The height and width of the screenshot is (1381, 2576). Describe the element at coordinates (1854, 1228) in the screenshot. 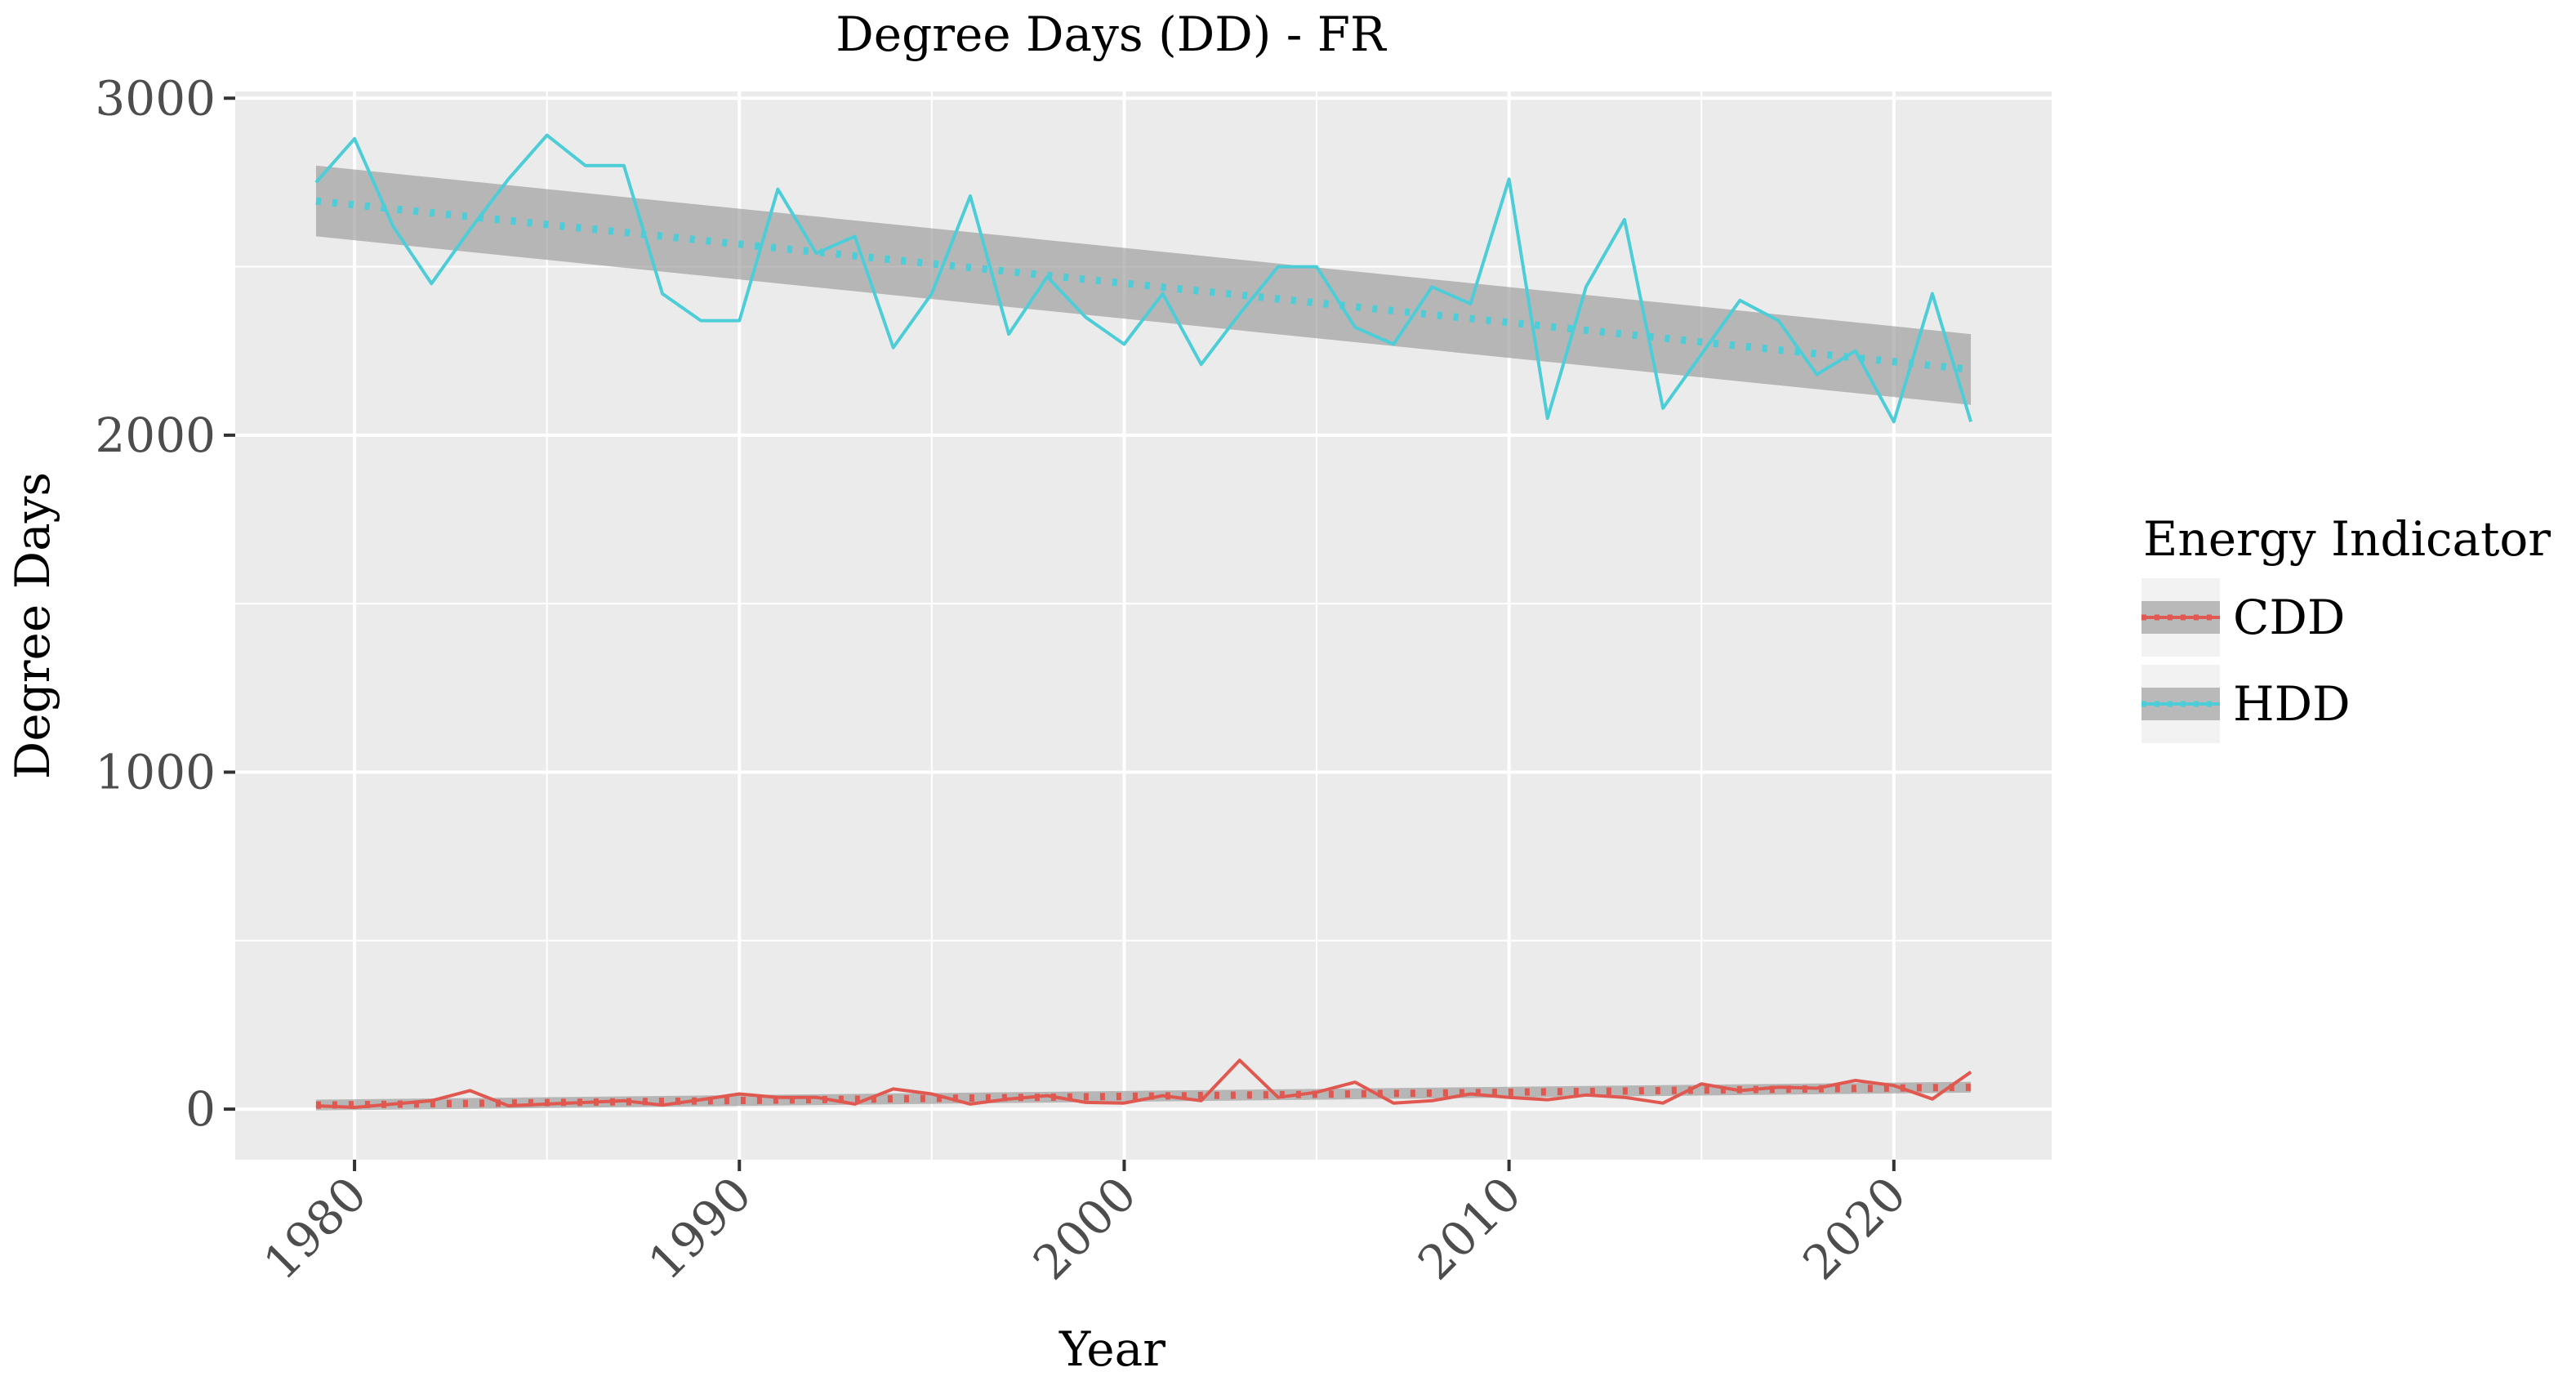

I see `x-tick-label: 2020` at that location.